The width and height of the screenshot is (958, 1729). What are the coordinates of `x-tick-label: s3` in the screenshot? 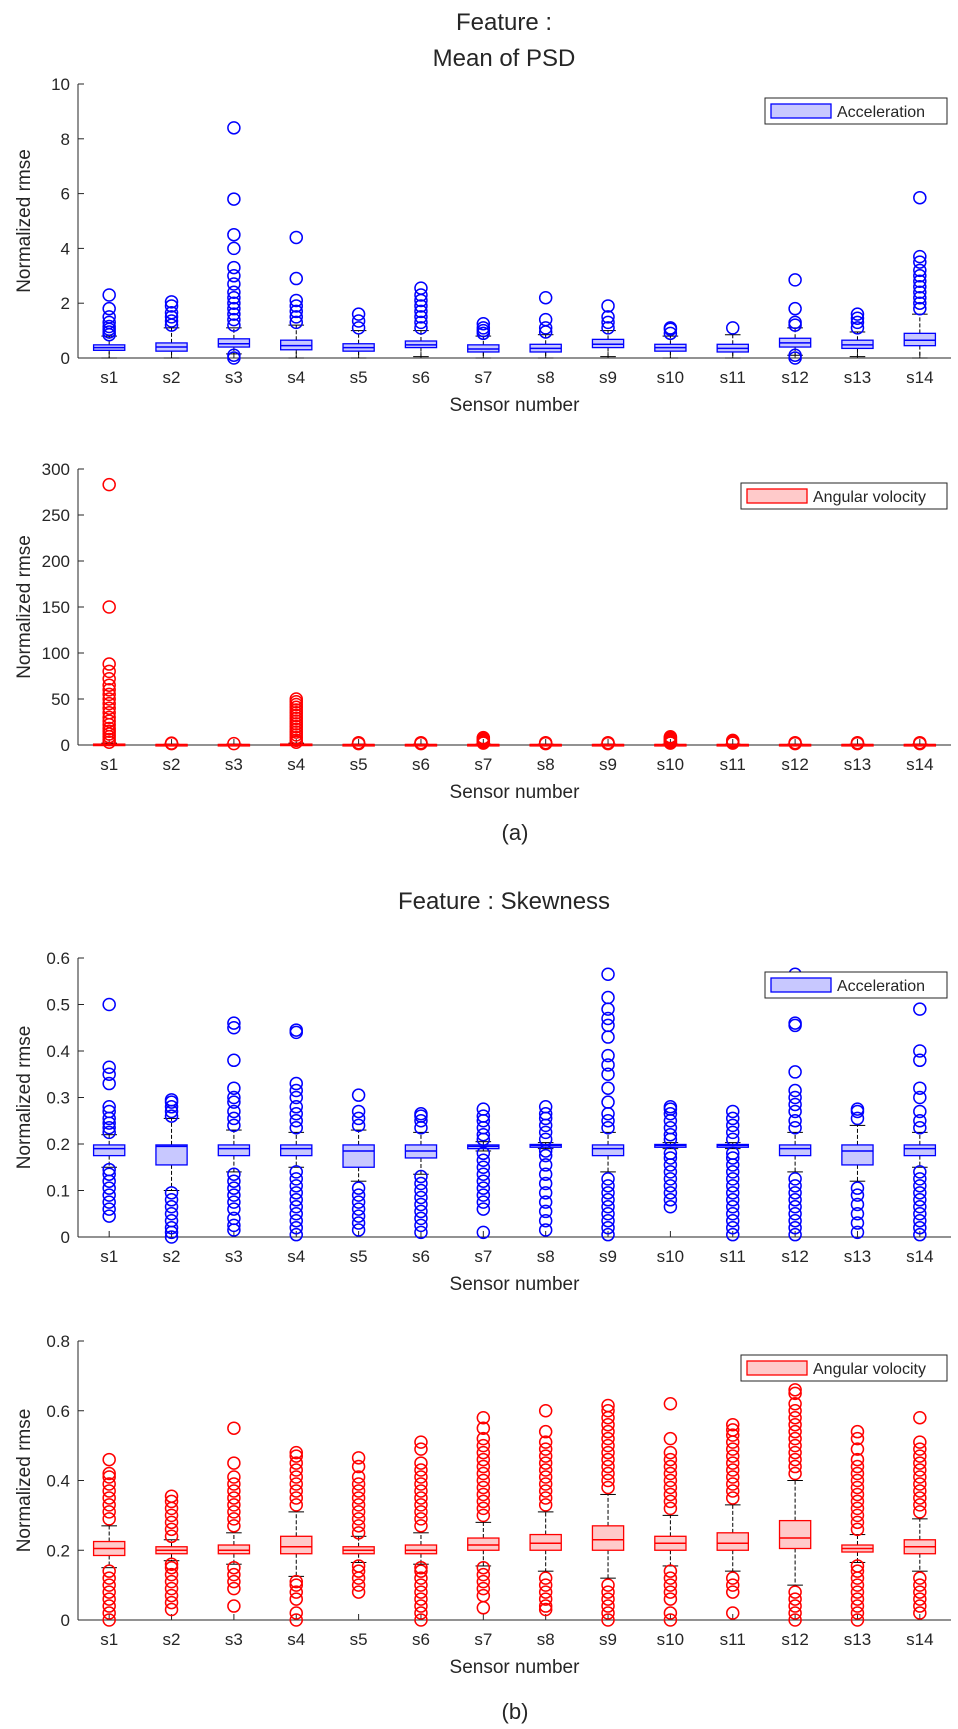 It's located at (234, 1639).